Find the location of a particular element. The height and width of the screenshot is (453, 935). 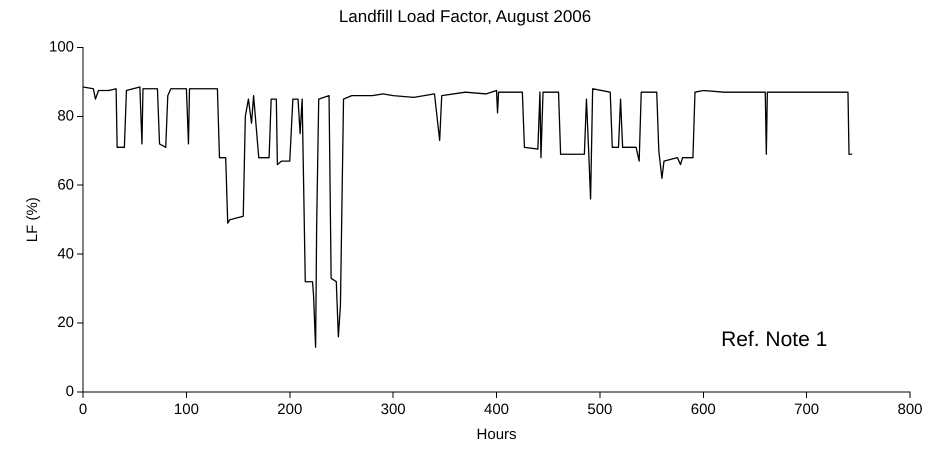

x-axis-title: Hours is located at coordinates (496, 435).